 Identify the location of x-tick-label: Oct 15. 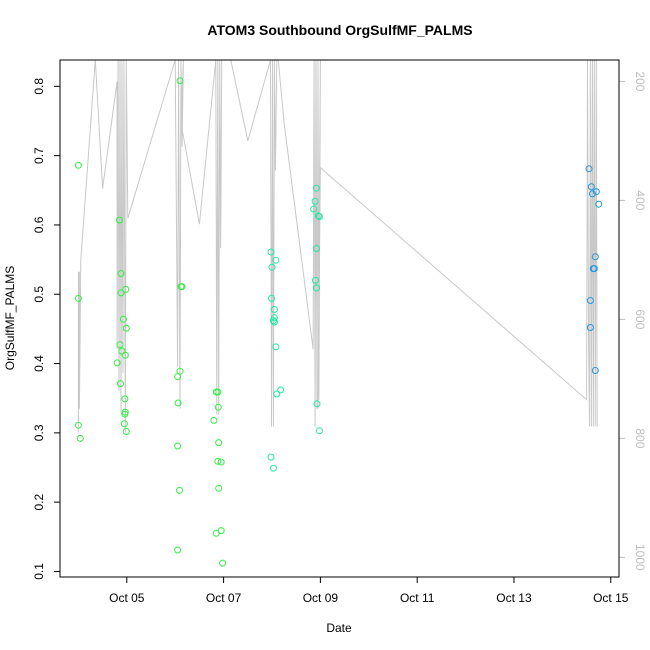
(611, 598).